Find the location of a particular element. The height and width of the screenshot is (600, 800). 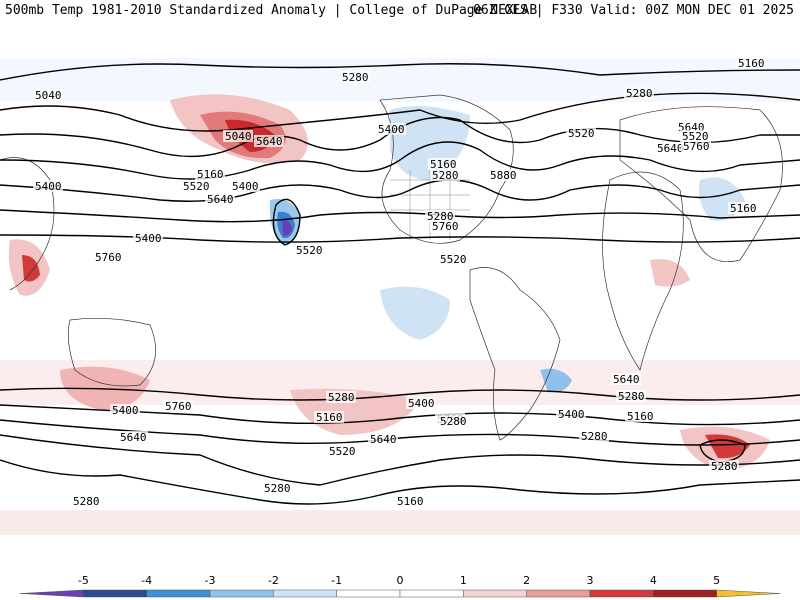

contour-label: 5880 is located at coordinates (503, 175).